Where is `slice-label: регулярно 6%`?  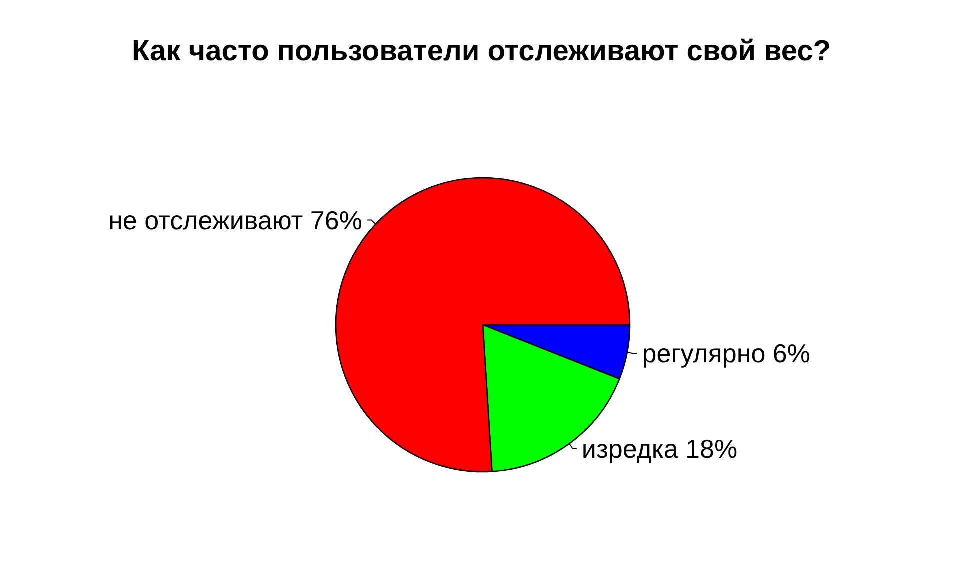 slice-label: регулярно 6% is located at coordinates (726, 353).